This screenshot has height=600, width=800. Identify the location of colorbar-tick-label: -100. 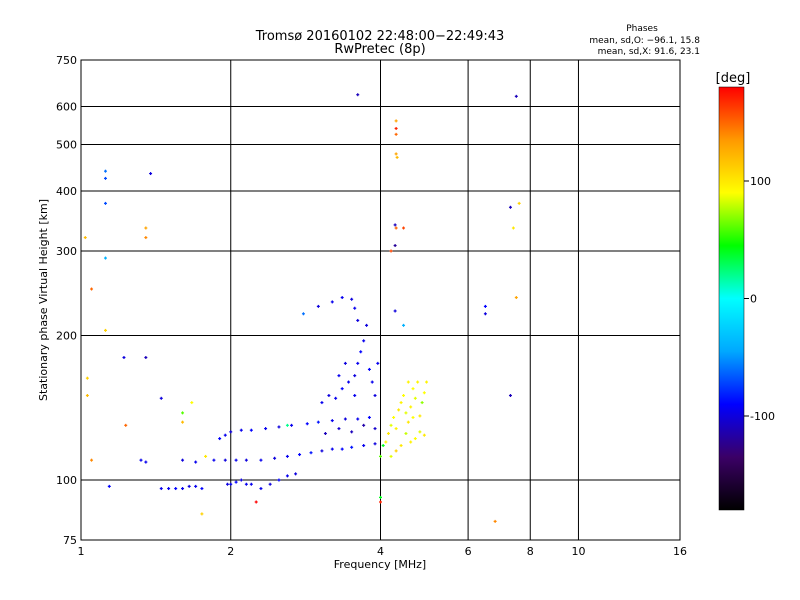
(762, 416).